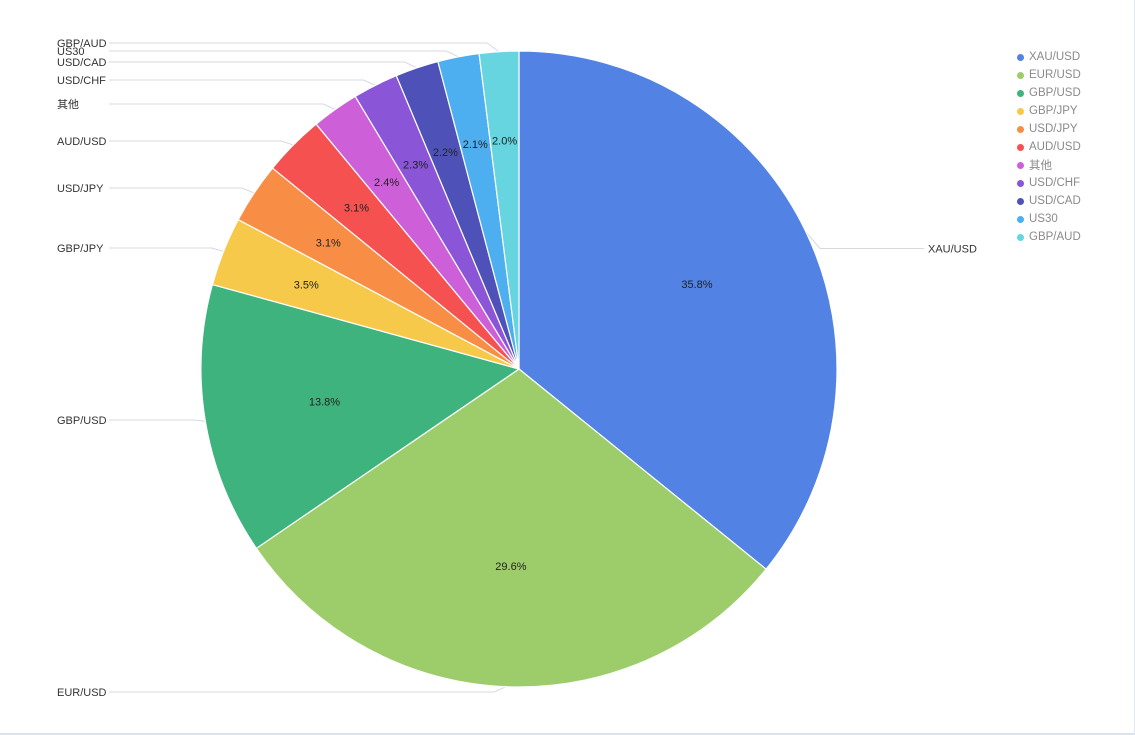 This screenshot has height=735, width=1135. Describe the element at coordinates (1055, 237) in the screenshot. I see `legend-label: GBP/AUD` at that location.